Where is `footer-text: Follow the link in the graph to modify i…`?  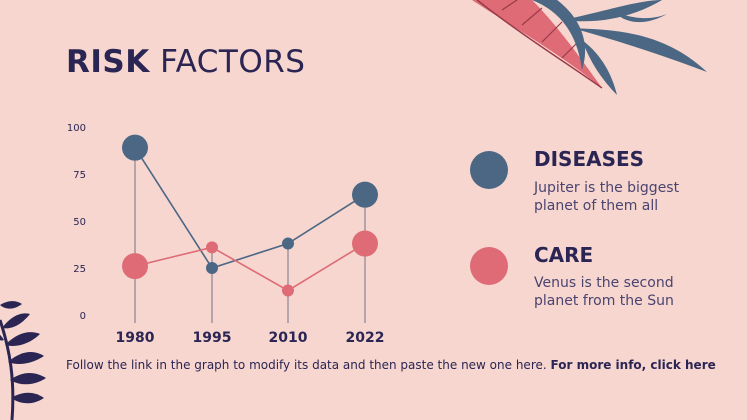
footer-text: Follow the link in the graph to modify i… is located at coordinates (306, 365).